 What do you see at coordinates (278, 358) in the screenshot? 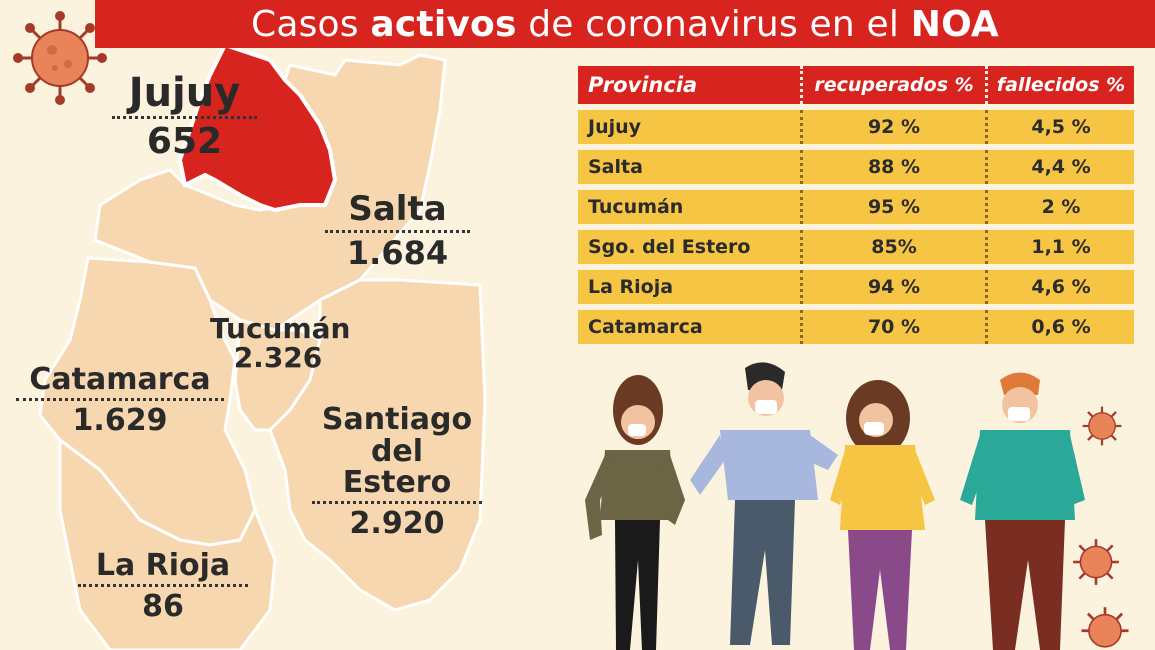
I see `province-cases: 2.326` at bounding box center [278, 358].